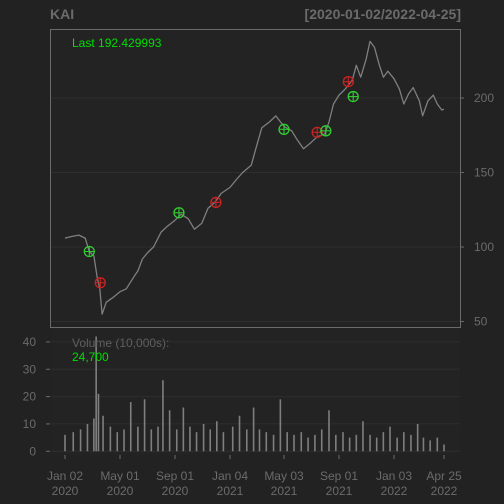  What do you see at coordinates (30, 369) in the screenshot?
I see `volume-tick-label: 30` at bounding box center [30, 369].